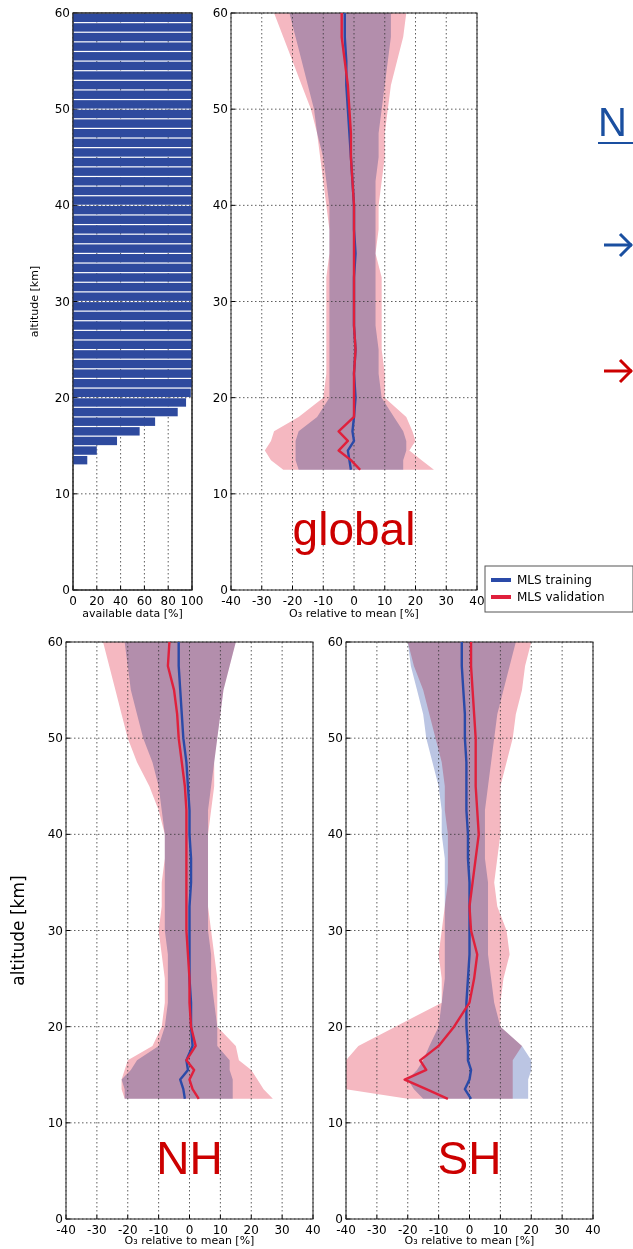 The image size is (633, 1249). I want to click on x-tick-label: 60, so click(144, 601).